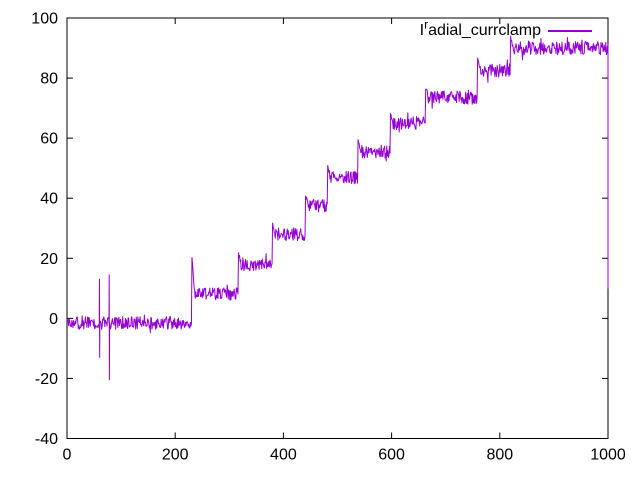  What do you see at coordinates (49, 139) in the screenshot?
I see `y-tick-label: 60` at bounding box center [49, 139].